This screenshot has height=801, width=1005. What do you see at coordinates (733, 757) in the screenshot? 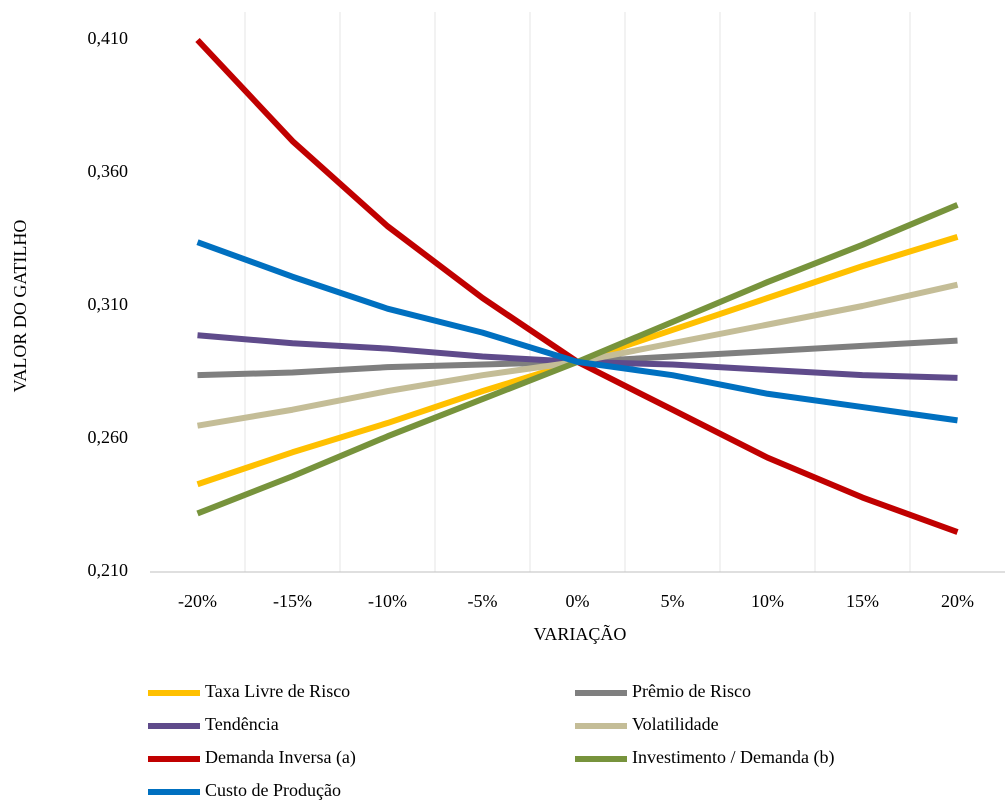
I see `legend-label: Investimento / Demanda (b)` at bounding box center [733, 757].